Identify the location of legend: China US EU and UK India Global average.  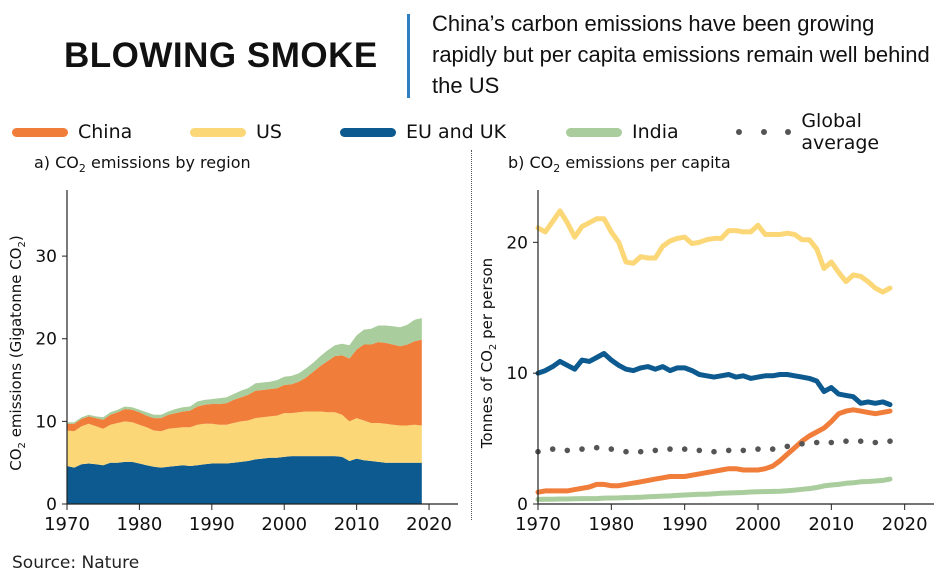
(472, 132).